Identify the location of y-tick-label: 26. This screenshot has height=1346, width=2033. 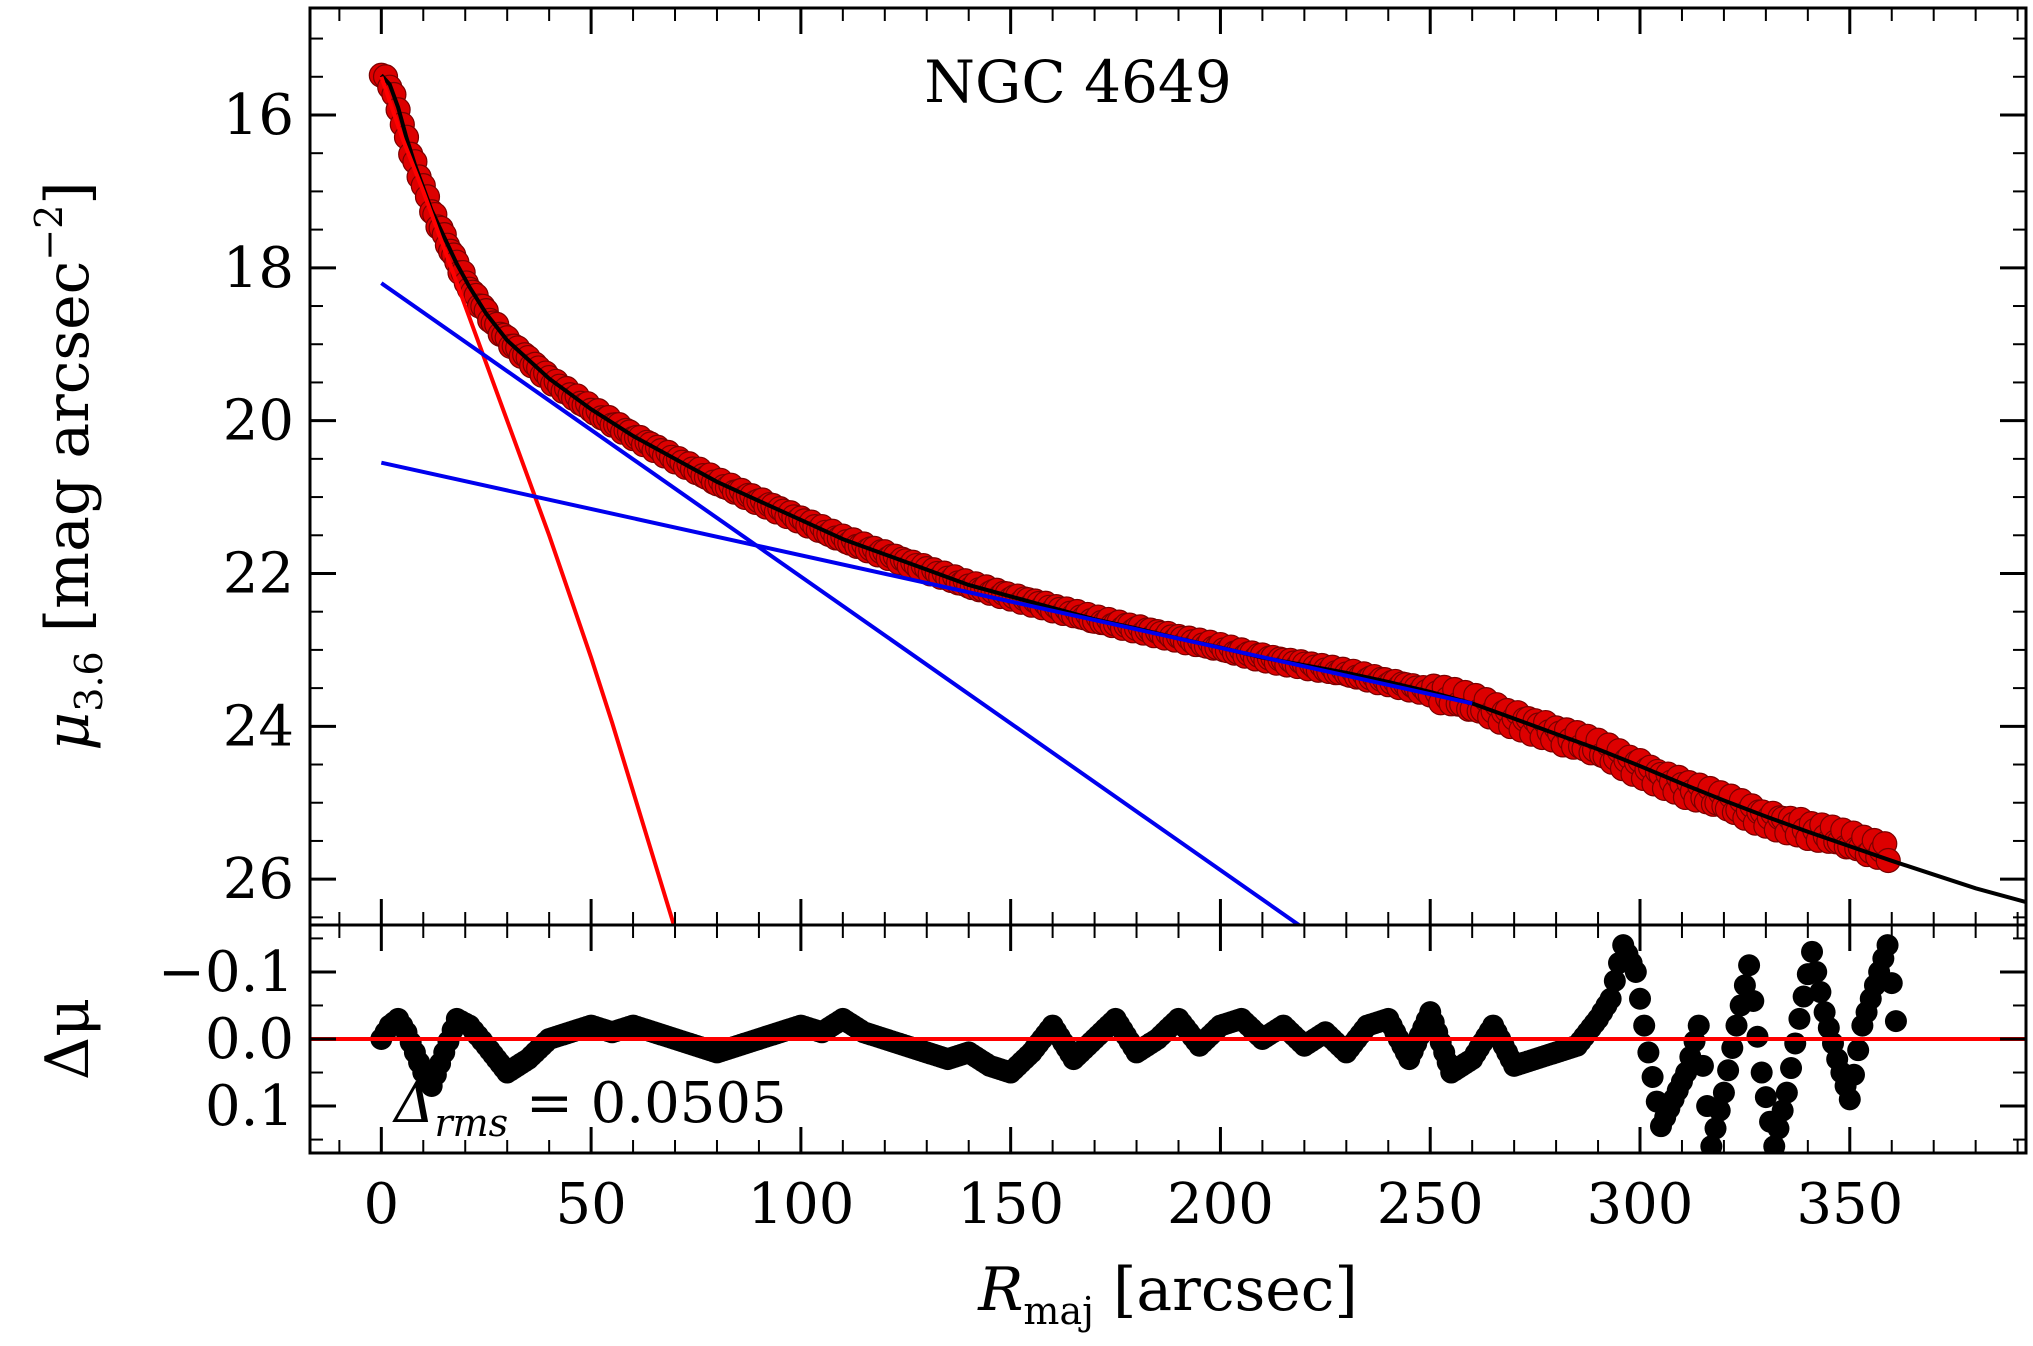
(258, 879).